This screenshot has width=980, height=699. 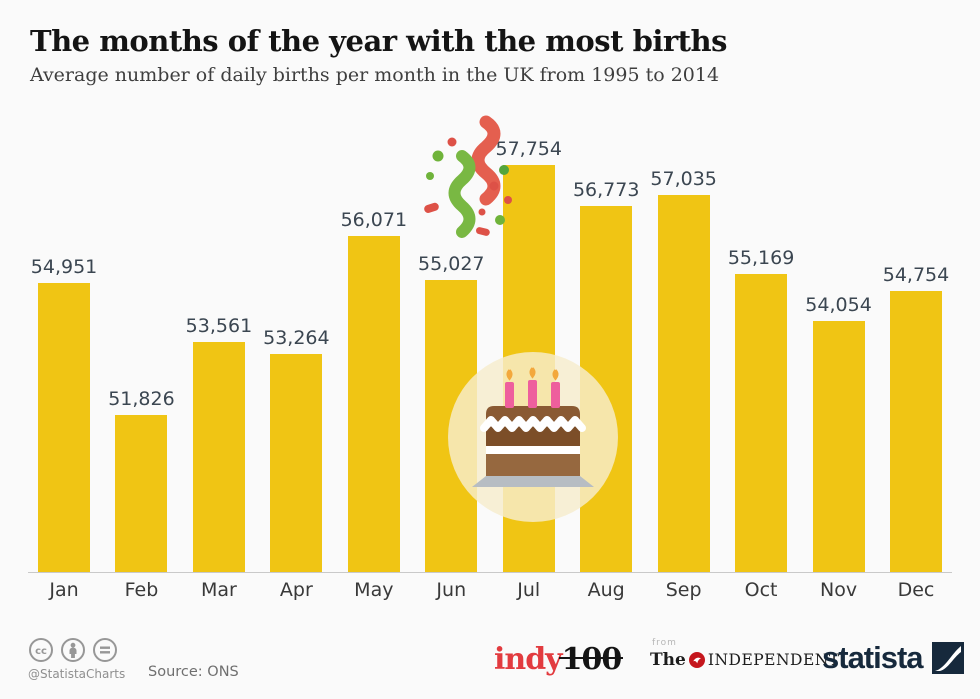 I want to click on bar-group: 53,561, so click(x=219, y=443).